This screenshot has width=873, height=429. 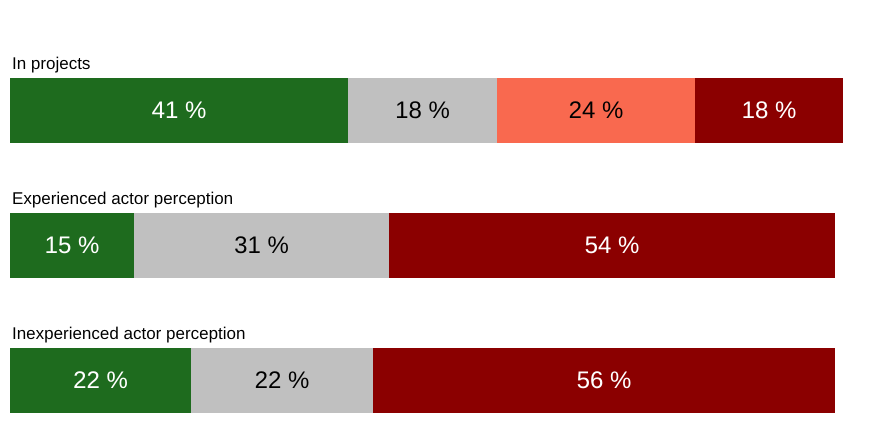 I want to click on data-label: 41 %, so click(x=179, y=110).